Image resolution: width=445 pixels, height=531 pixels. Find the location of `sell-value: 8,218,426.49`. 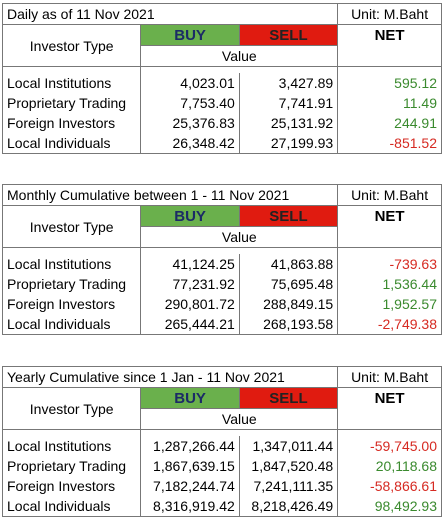

sell-value: 8,218,426.49 is located at coordinates (288, 506).